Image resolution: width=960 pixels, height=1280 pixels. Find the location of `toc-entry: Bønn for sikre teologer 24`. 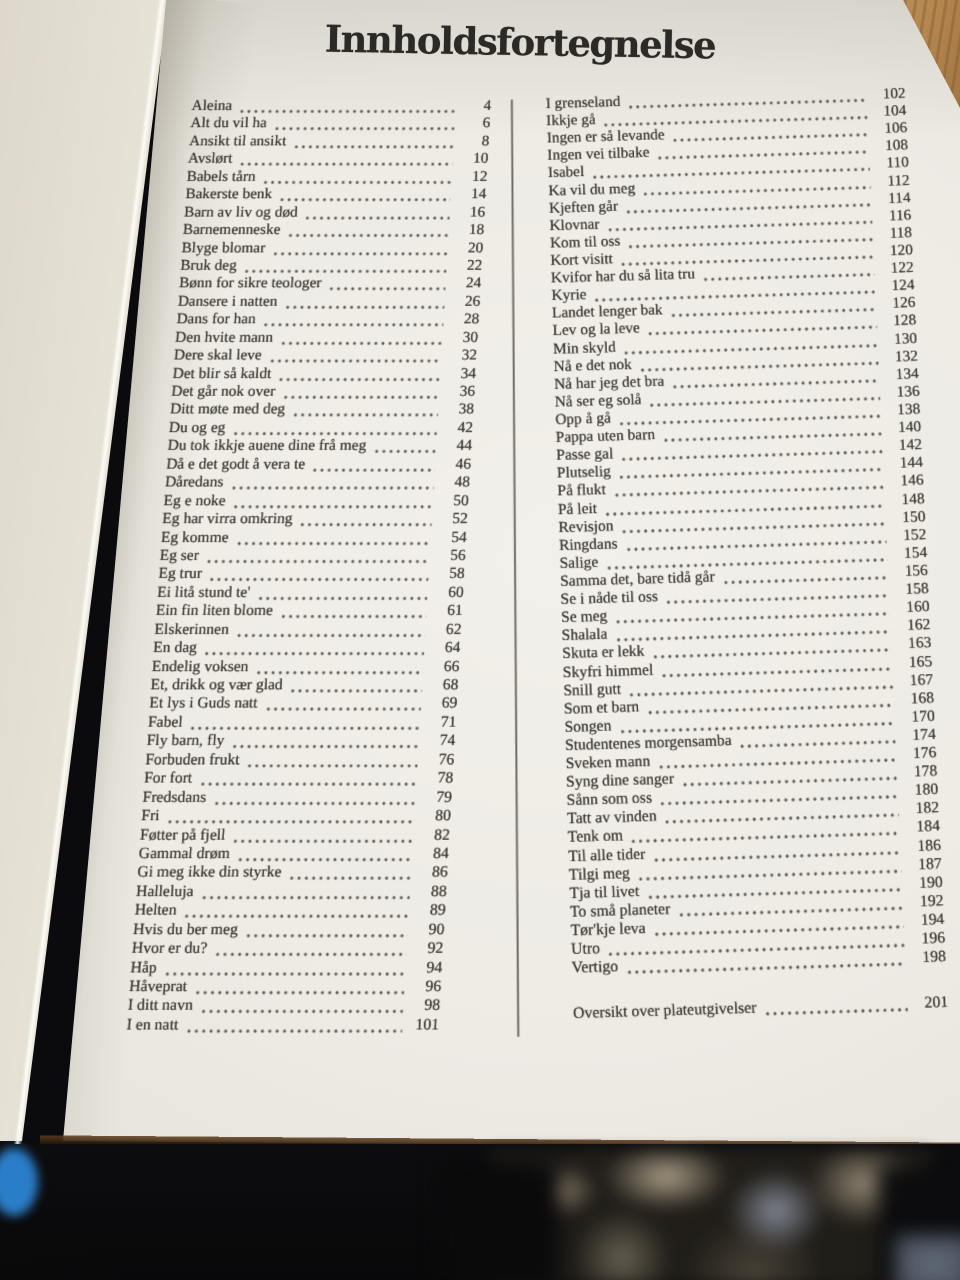

toc-entry: Bønn for sikre teologer 24 is located at coordinates (330, 284).